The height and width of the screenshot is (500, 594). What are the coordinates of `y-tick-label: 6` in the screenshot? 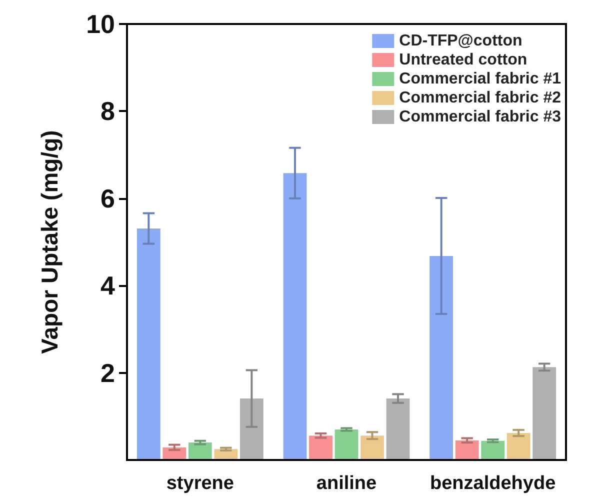 It's located at (107, 198).